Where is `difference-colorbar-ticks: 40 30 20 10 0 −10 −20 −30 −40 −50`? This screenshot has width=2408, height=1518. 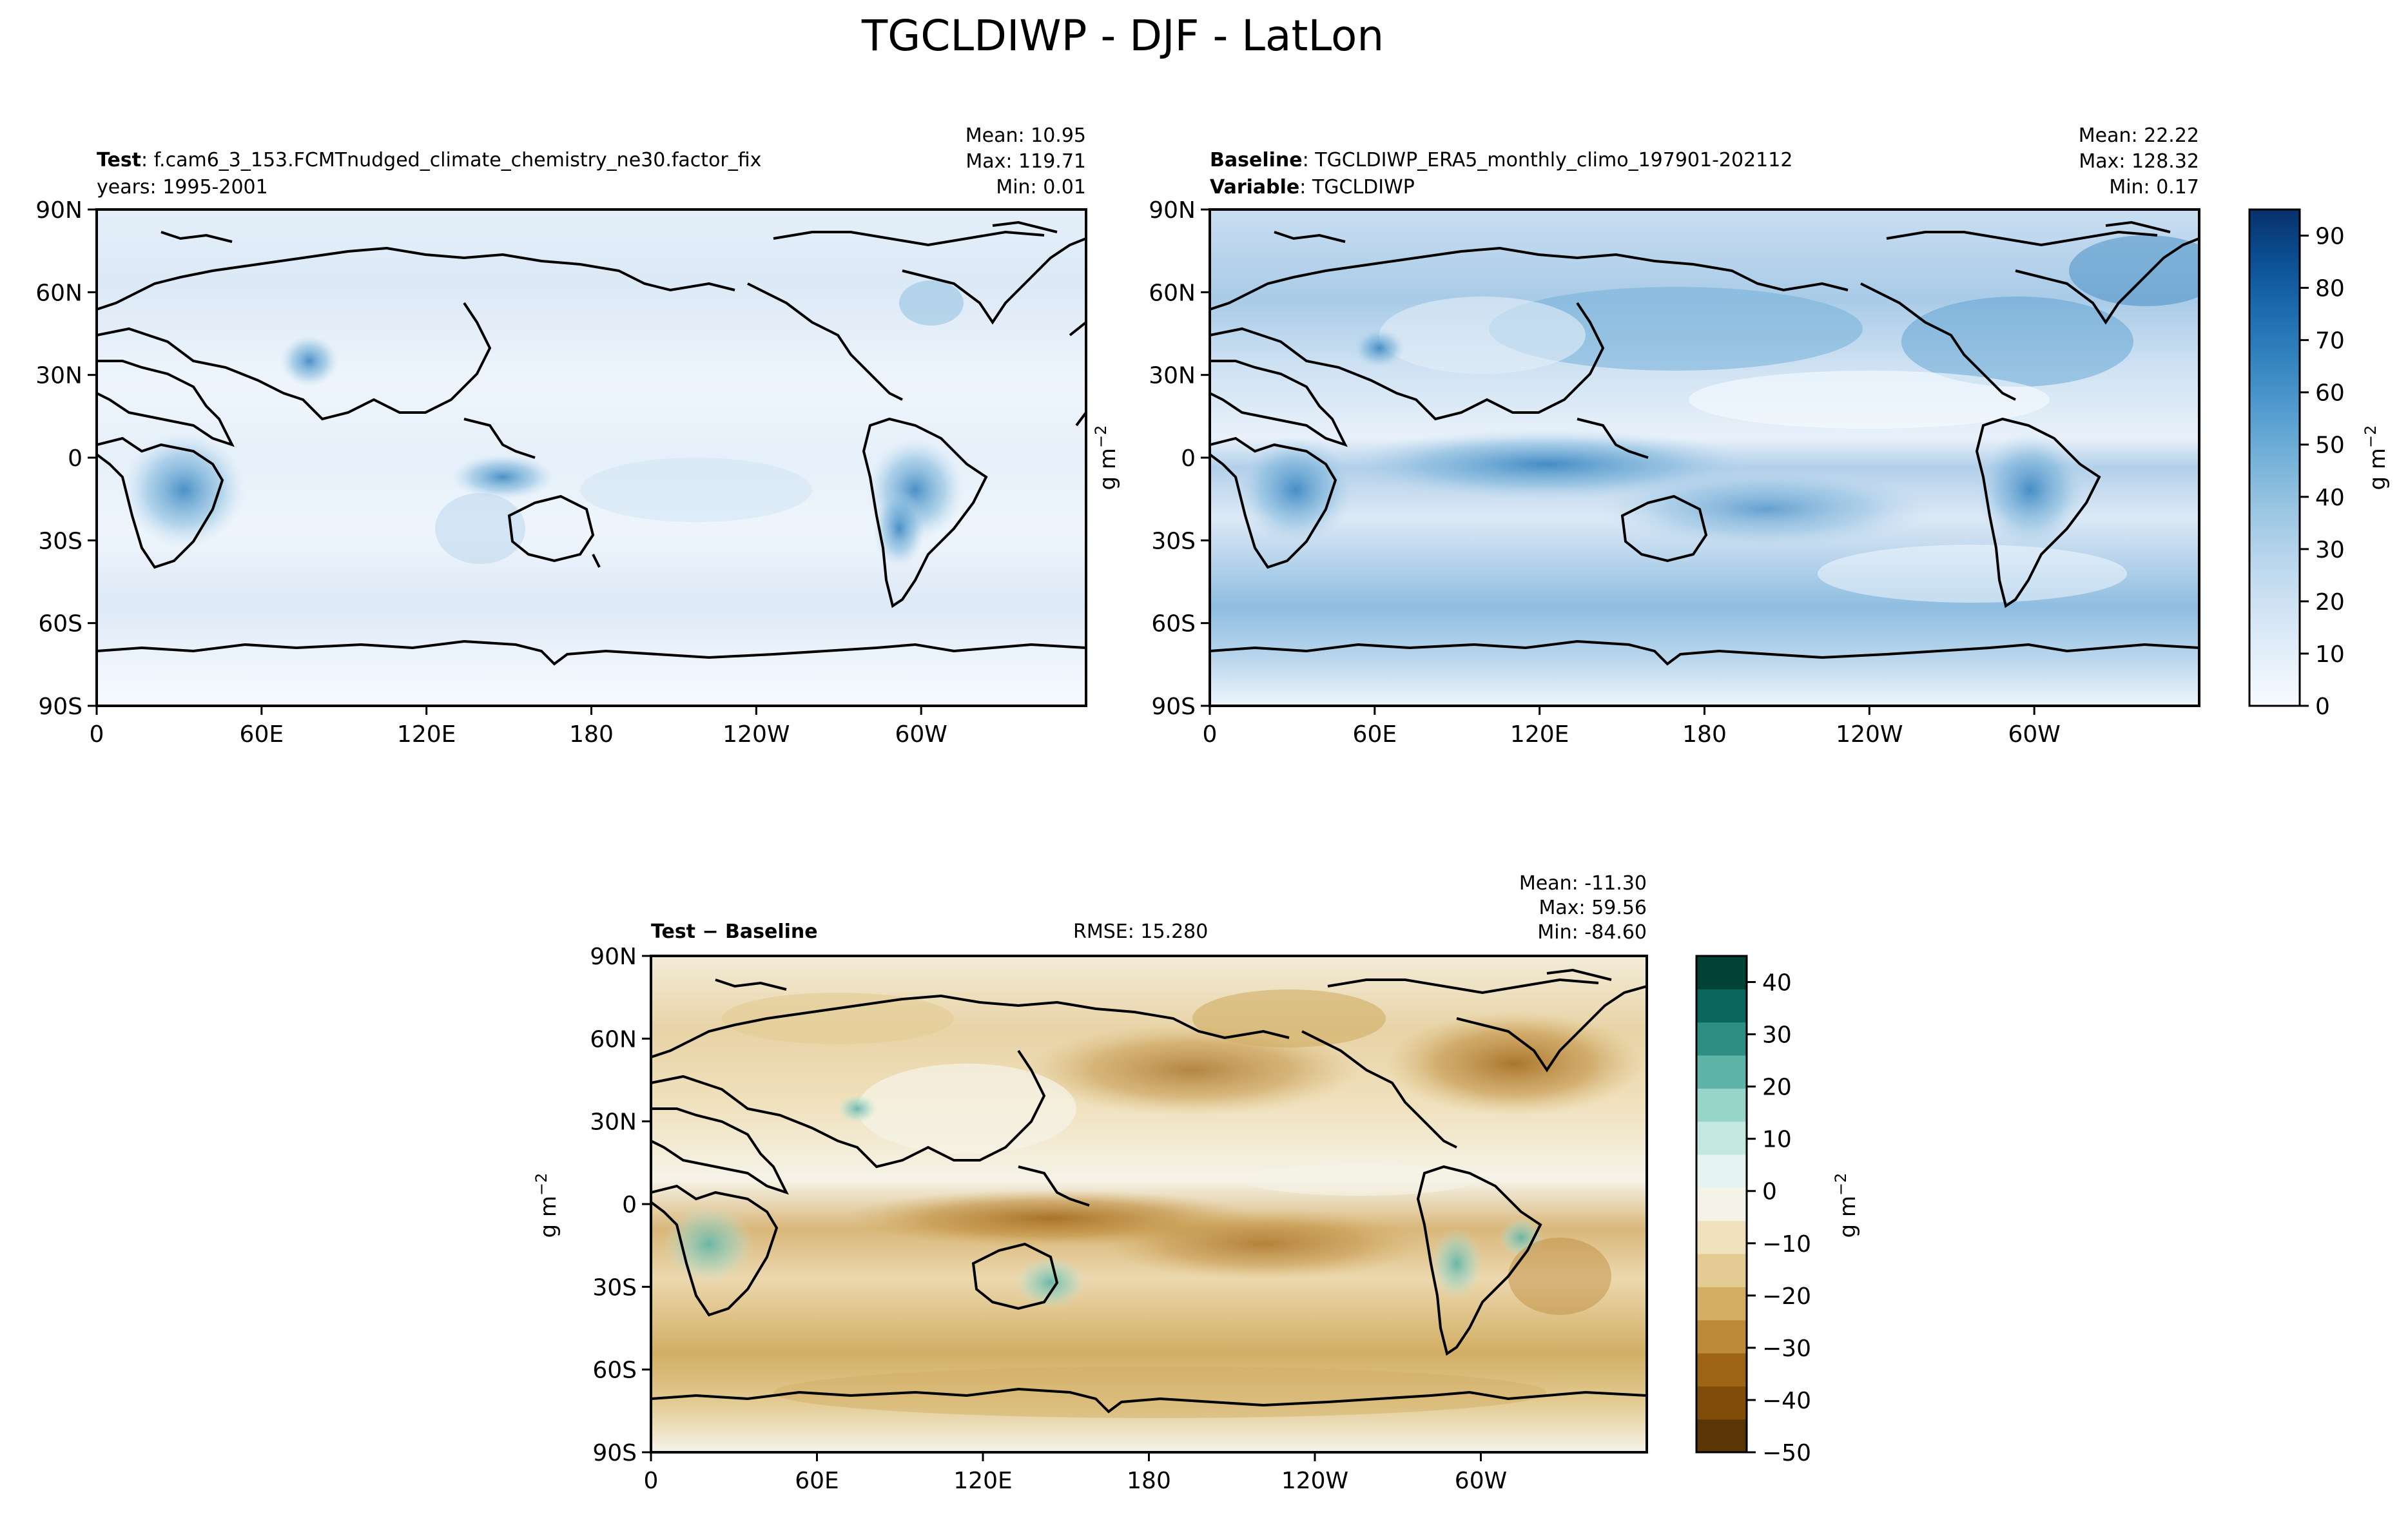
difference-colorbar-ticks: 40 30 20 10 0 −10 −20 −30 −40 −50 is located at coordinates (1779, 1218).